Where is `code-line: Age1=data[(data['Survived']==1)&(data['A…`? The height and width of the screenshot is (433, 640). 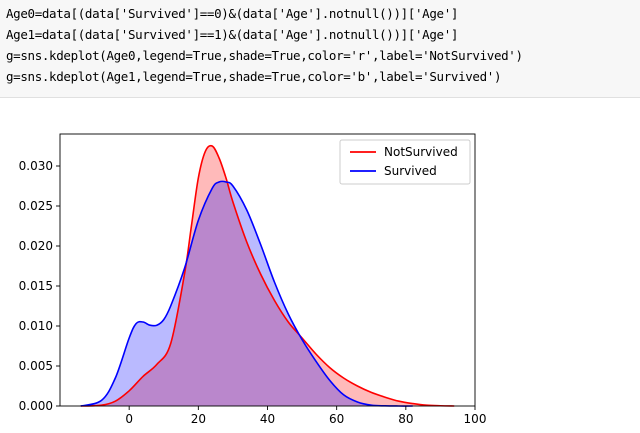 code-line: Age1=data[(data['Survived']==1)&(data['A… is located at coordinates (232, 34).